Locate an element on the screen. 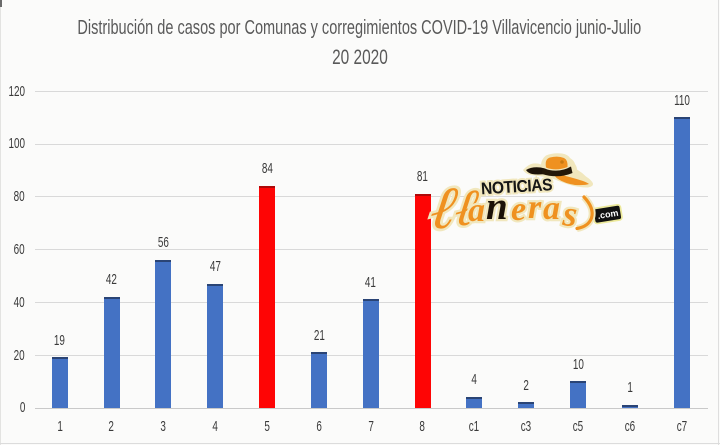 The width and height of the screenshot is (720, 445). svg-text: r is located at coordinates (535, 207).